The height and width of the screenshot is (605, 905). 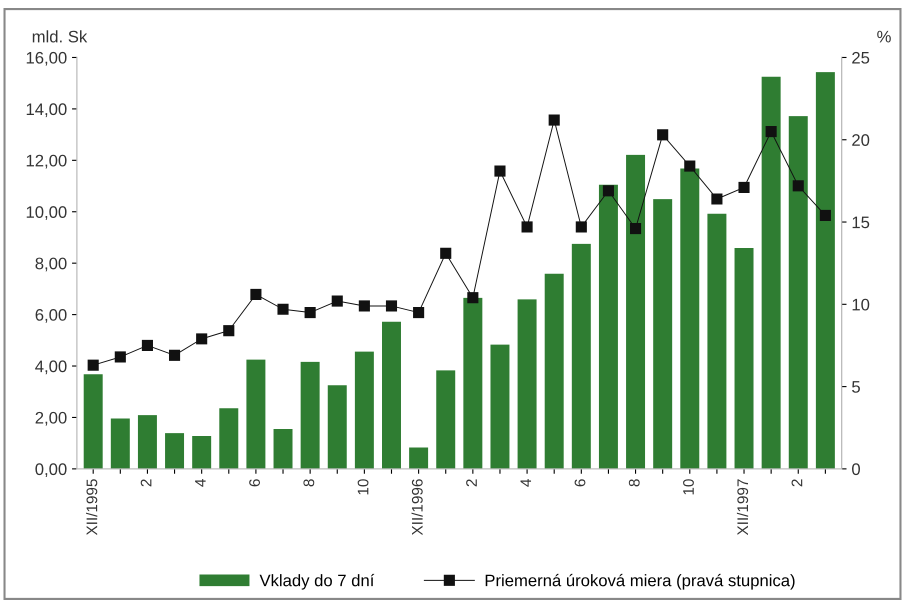 What do you see at coordinates (884, 36) in the screenshot?
I see `y2-axis-title: %` at bounding box center [884, 36].